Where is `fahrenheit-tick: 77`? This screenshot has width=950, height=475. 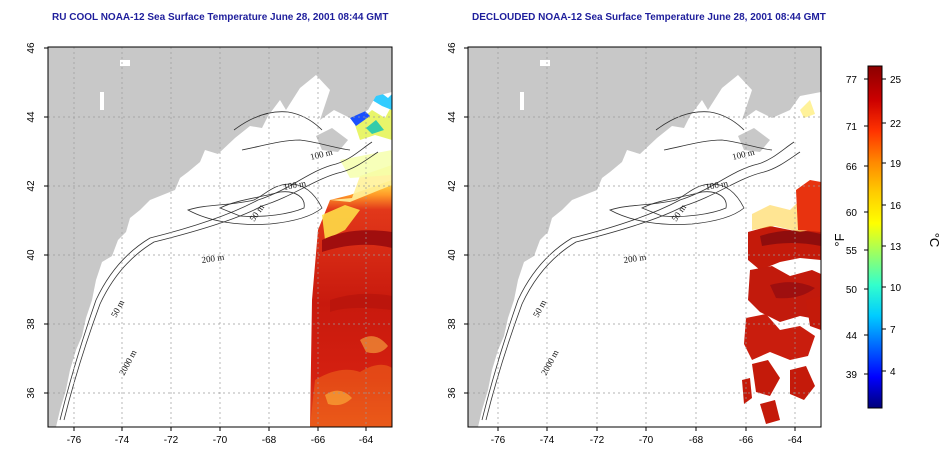
fahrenheit-tick: 77 is located at coordinates (852, 80).